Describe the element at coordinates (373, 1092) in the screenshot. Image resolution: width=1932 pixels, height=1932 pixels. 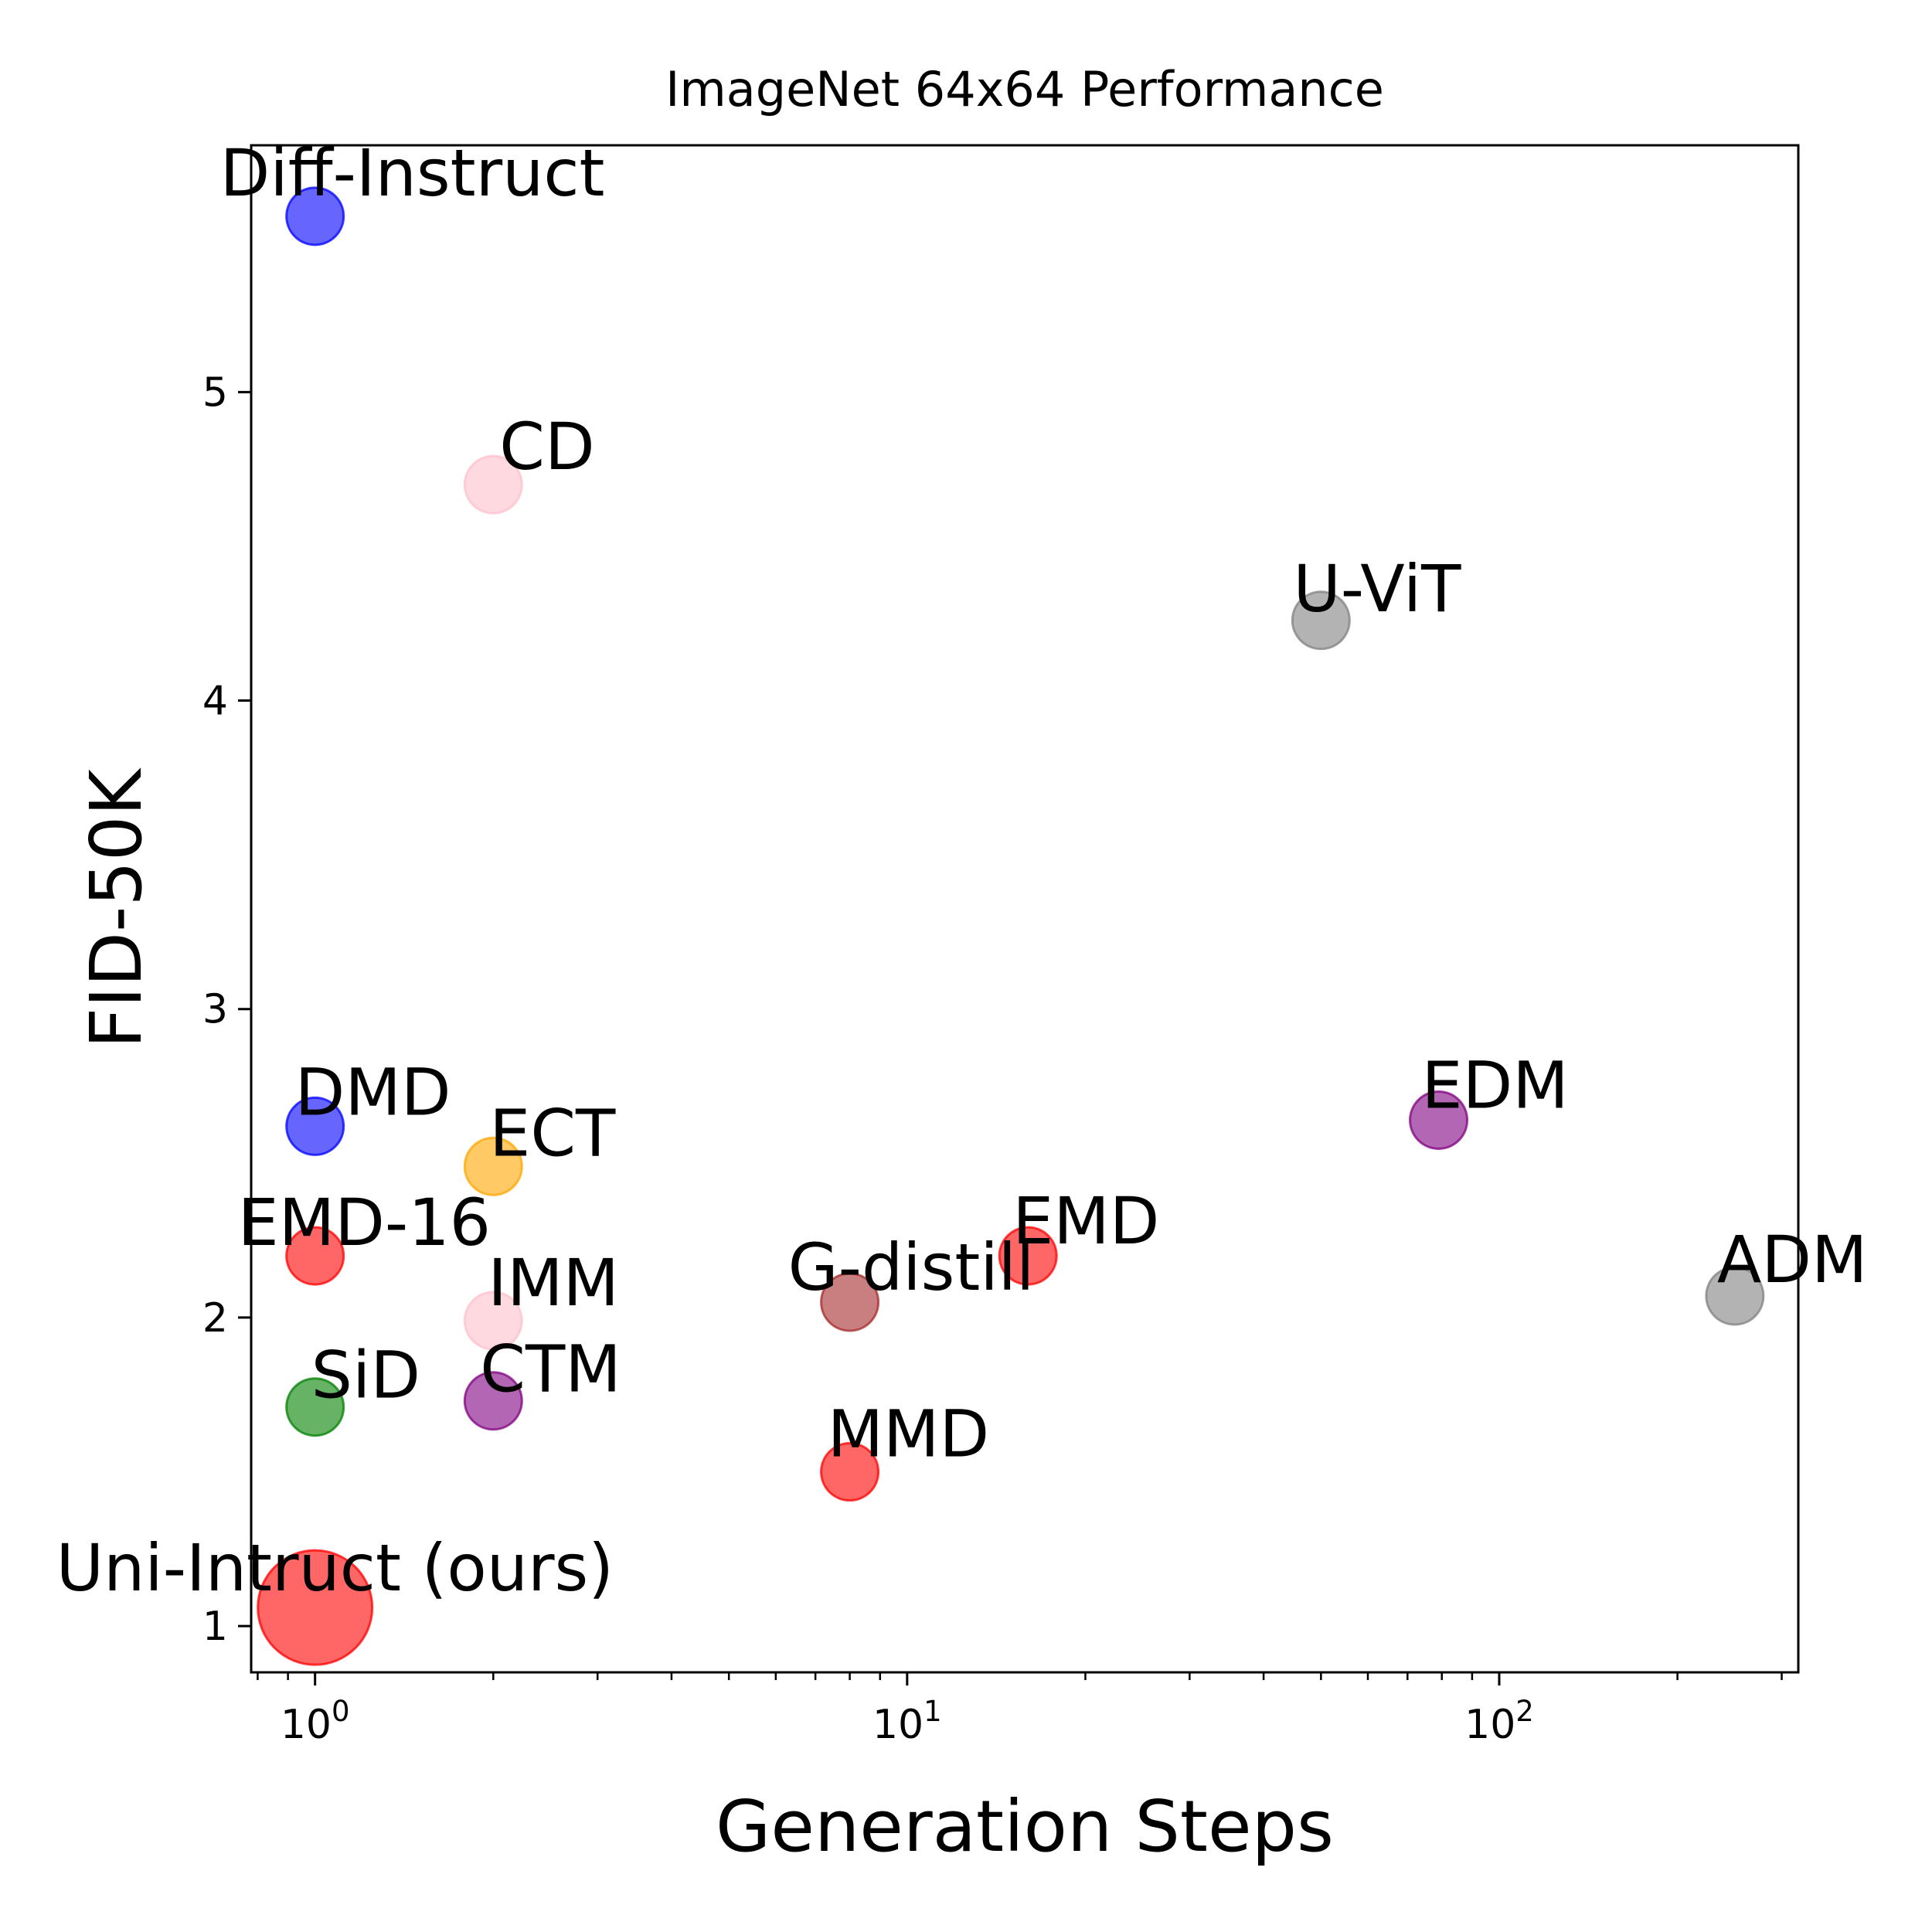
I see `point-label: DMD` at that location.